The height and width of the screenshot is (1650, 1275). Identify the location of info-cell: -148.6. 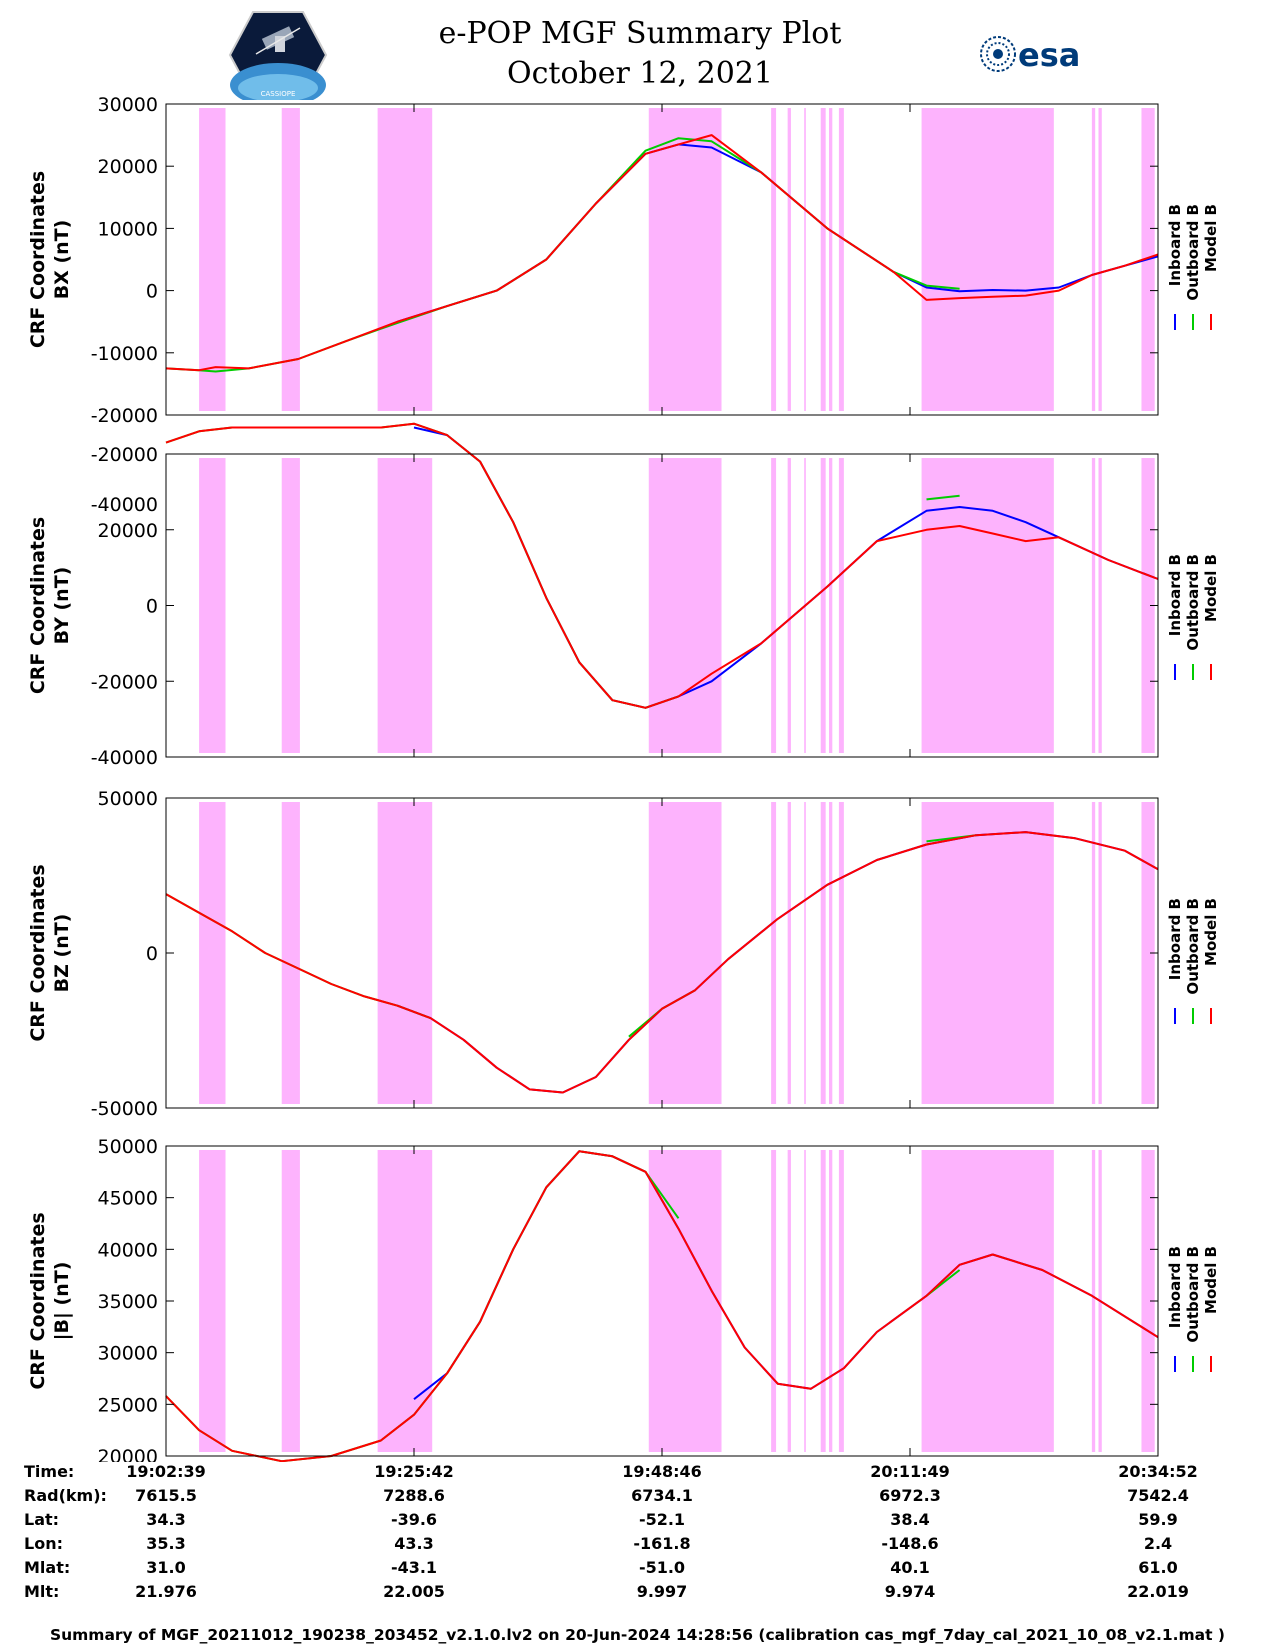
(910, 1543).